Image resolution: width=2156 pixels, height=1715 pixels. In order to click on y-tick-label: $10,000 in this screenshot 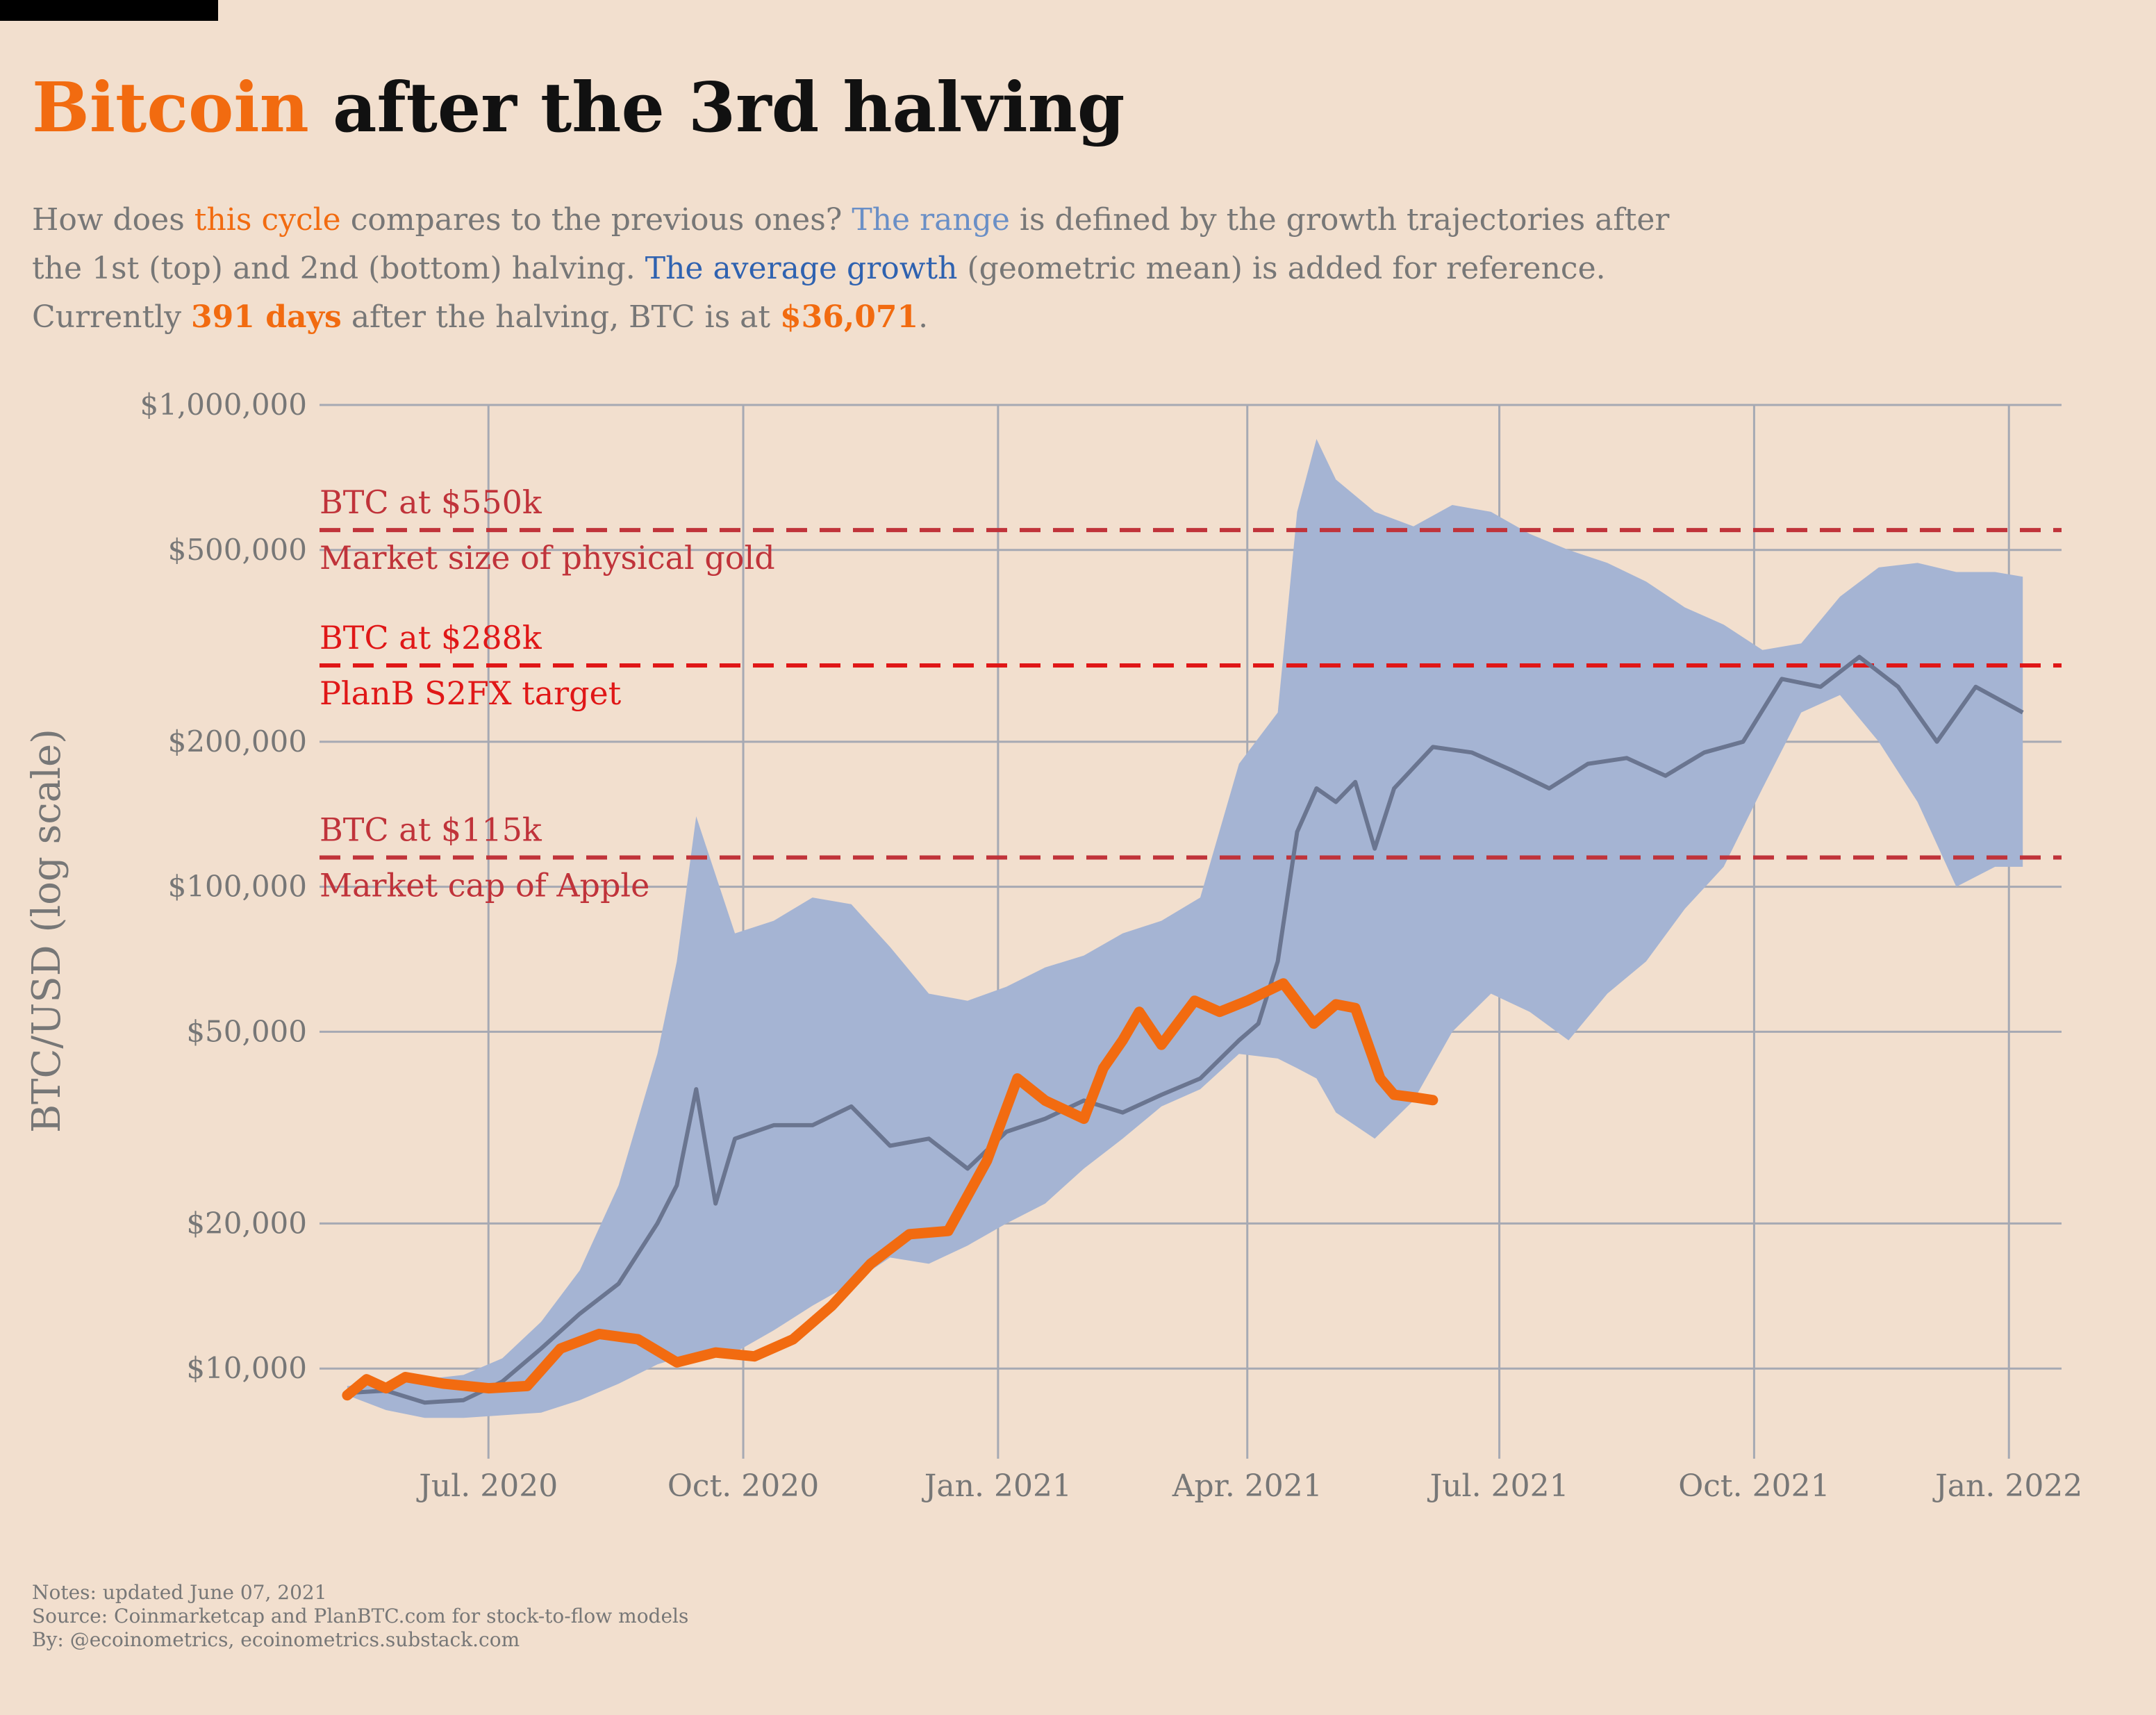, I will do `click(246, 1368)`.